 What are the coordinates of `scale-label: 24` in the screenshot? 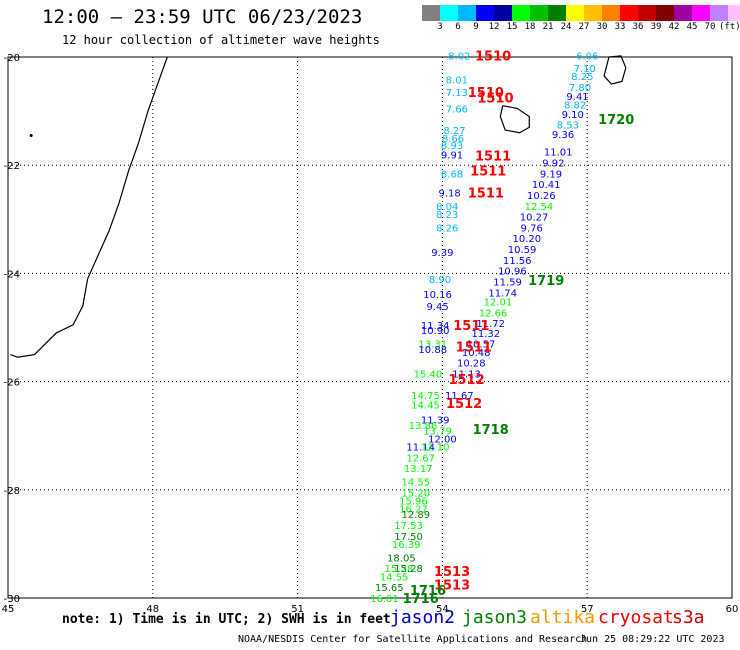 It's located at (566, 27).